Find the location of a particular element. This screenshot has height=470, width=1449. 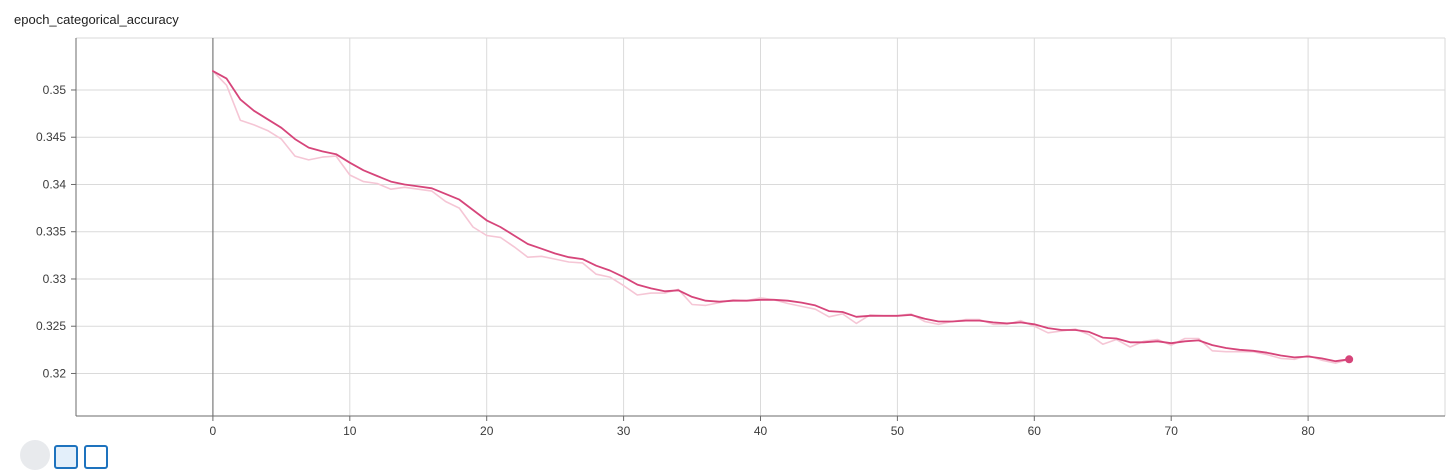

x-tick-label: 60 is located at coordinates (1035, 431).